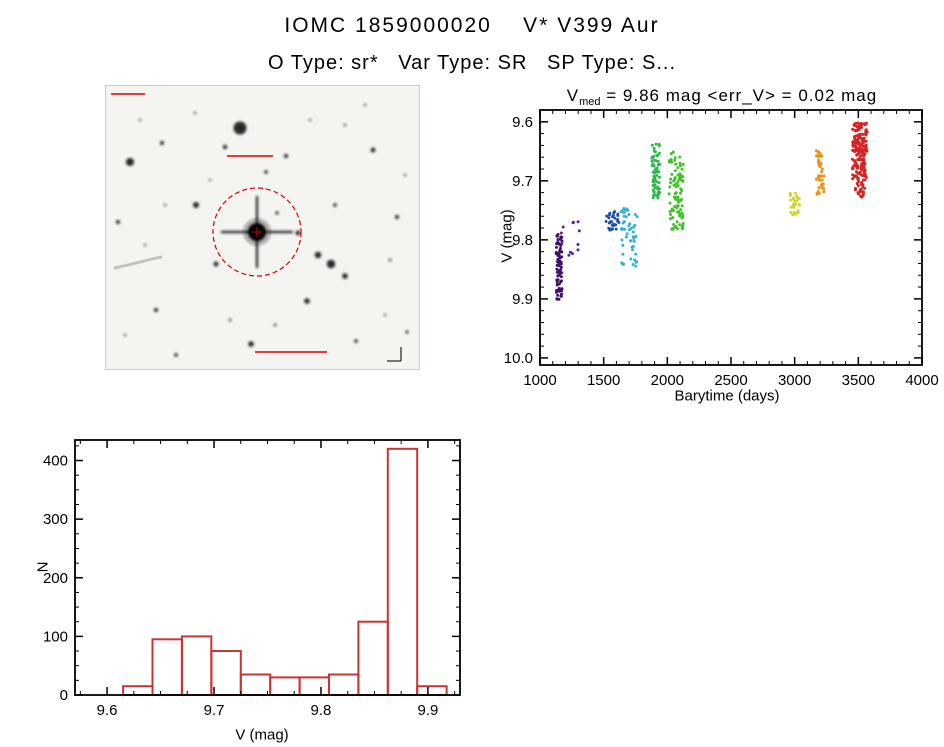 The image size is (944, 747). What do you see at coordinates (858, 380) in the screenshot?
I see `x-tick-label: 3500` at bounding box center [858, 380].